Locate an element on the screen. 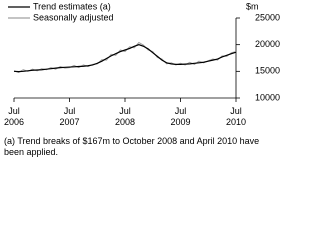 The width and height of the screenshot is (320, 240). y-tick-label: 15000 is located at coordinates (267, 71).